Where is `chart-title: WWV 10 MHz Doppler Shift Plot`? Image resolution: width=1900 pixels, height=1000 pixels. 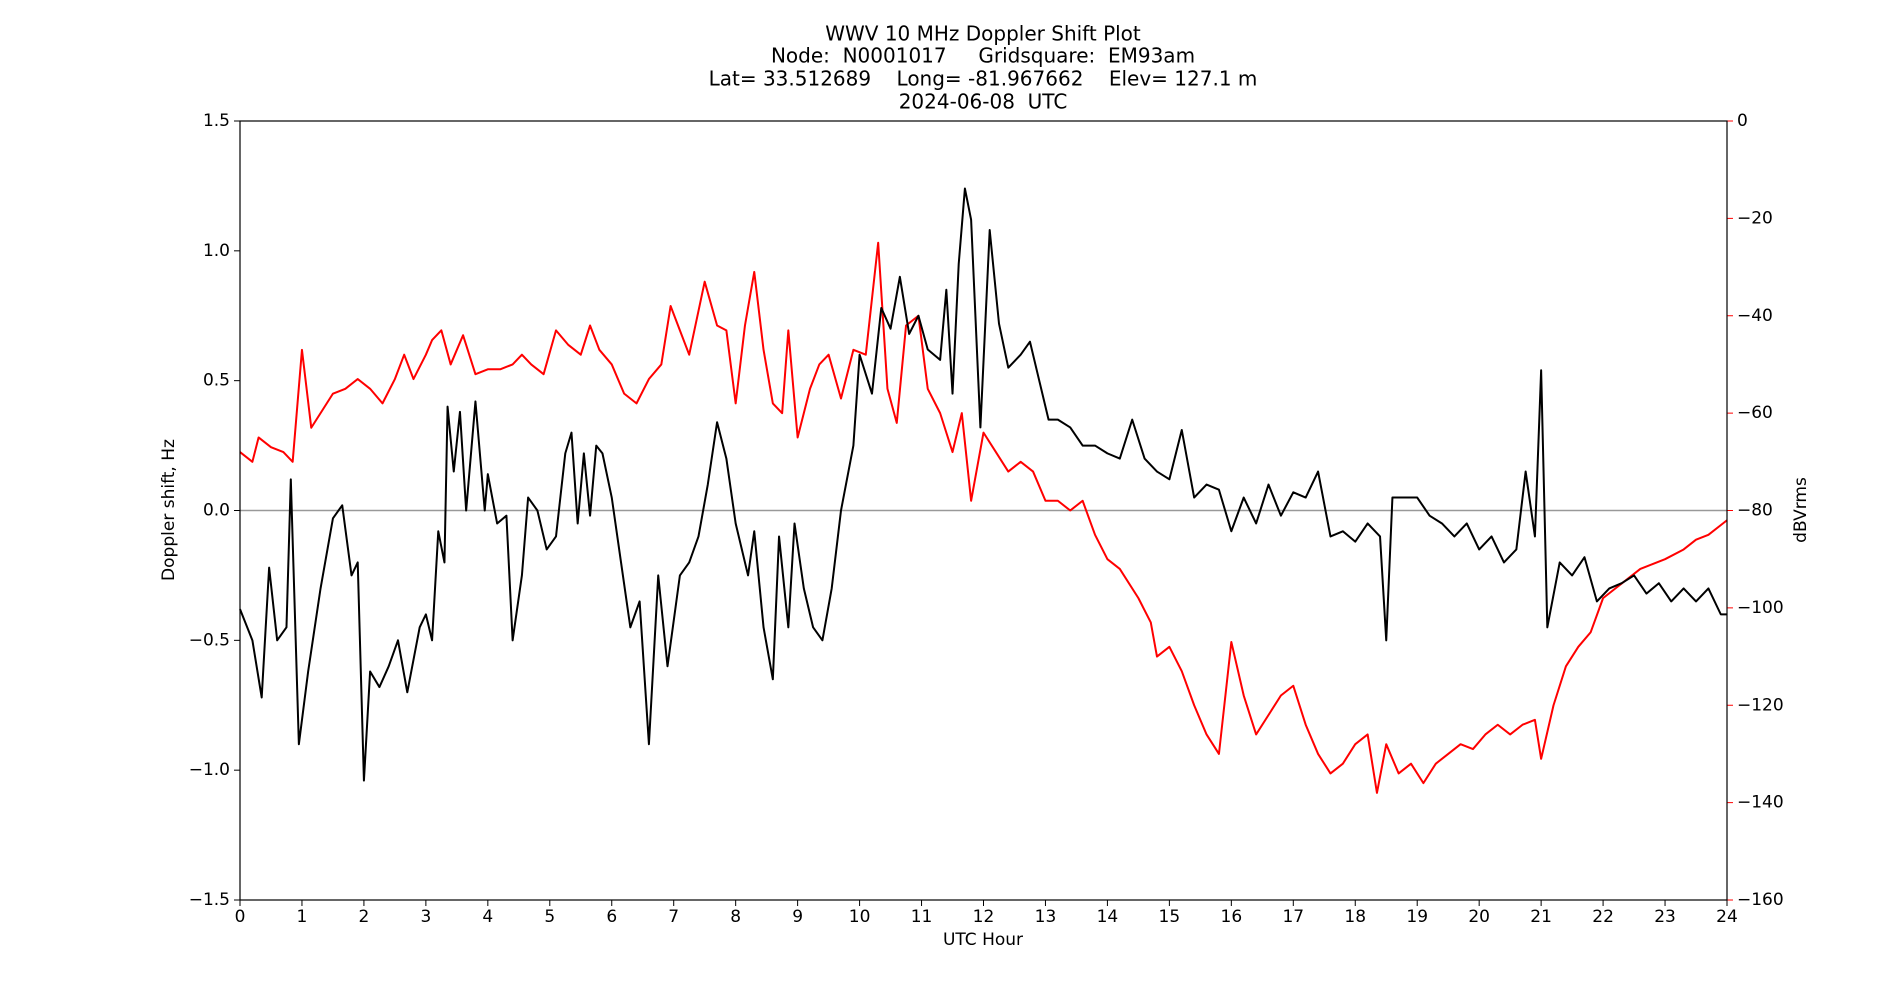 chart-title: WWV 10 MHz Doppler Shift Plot is located at coordinates (983, 34).